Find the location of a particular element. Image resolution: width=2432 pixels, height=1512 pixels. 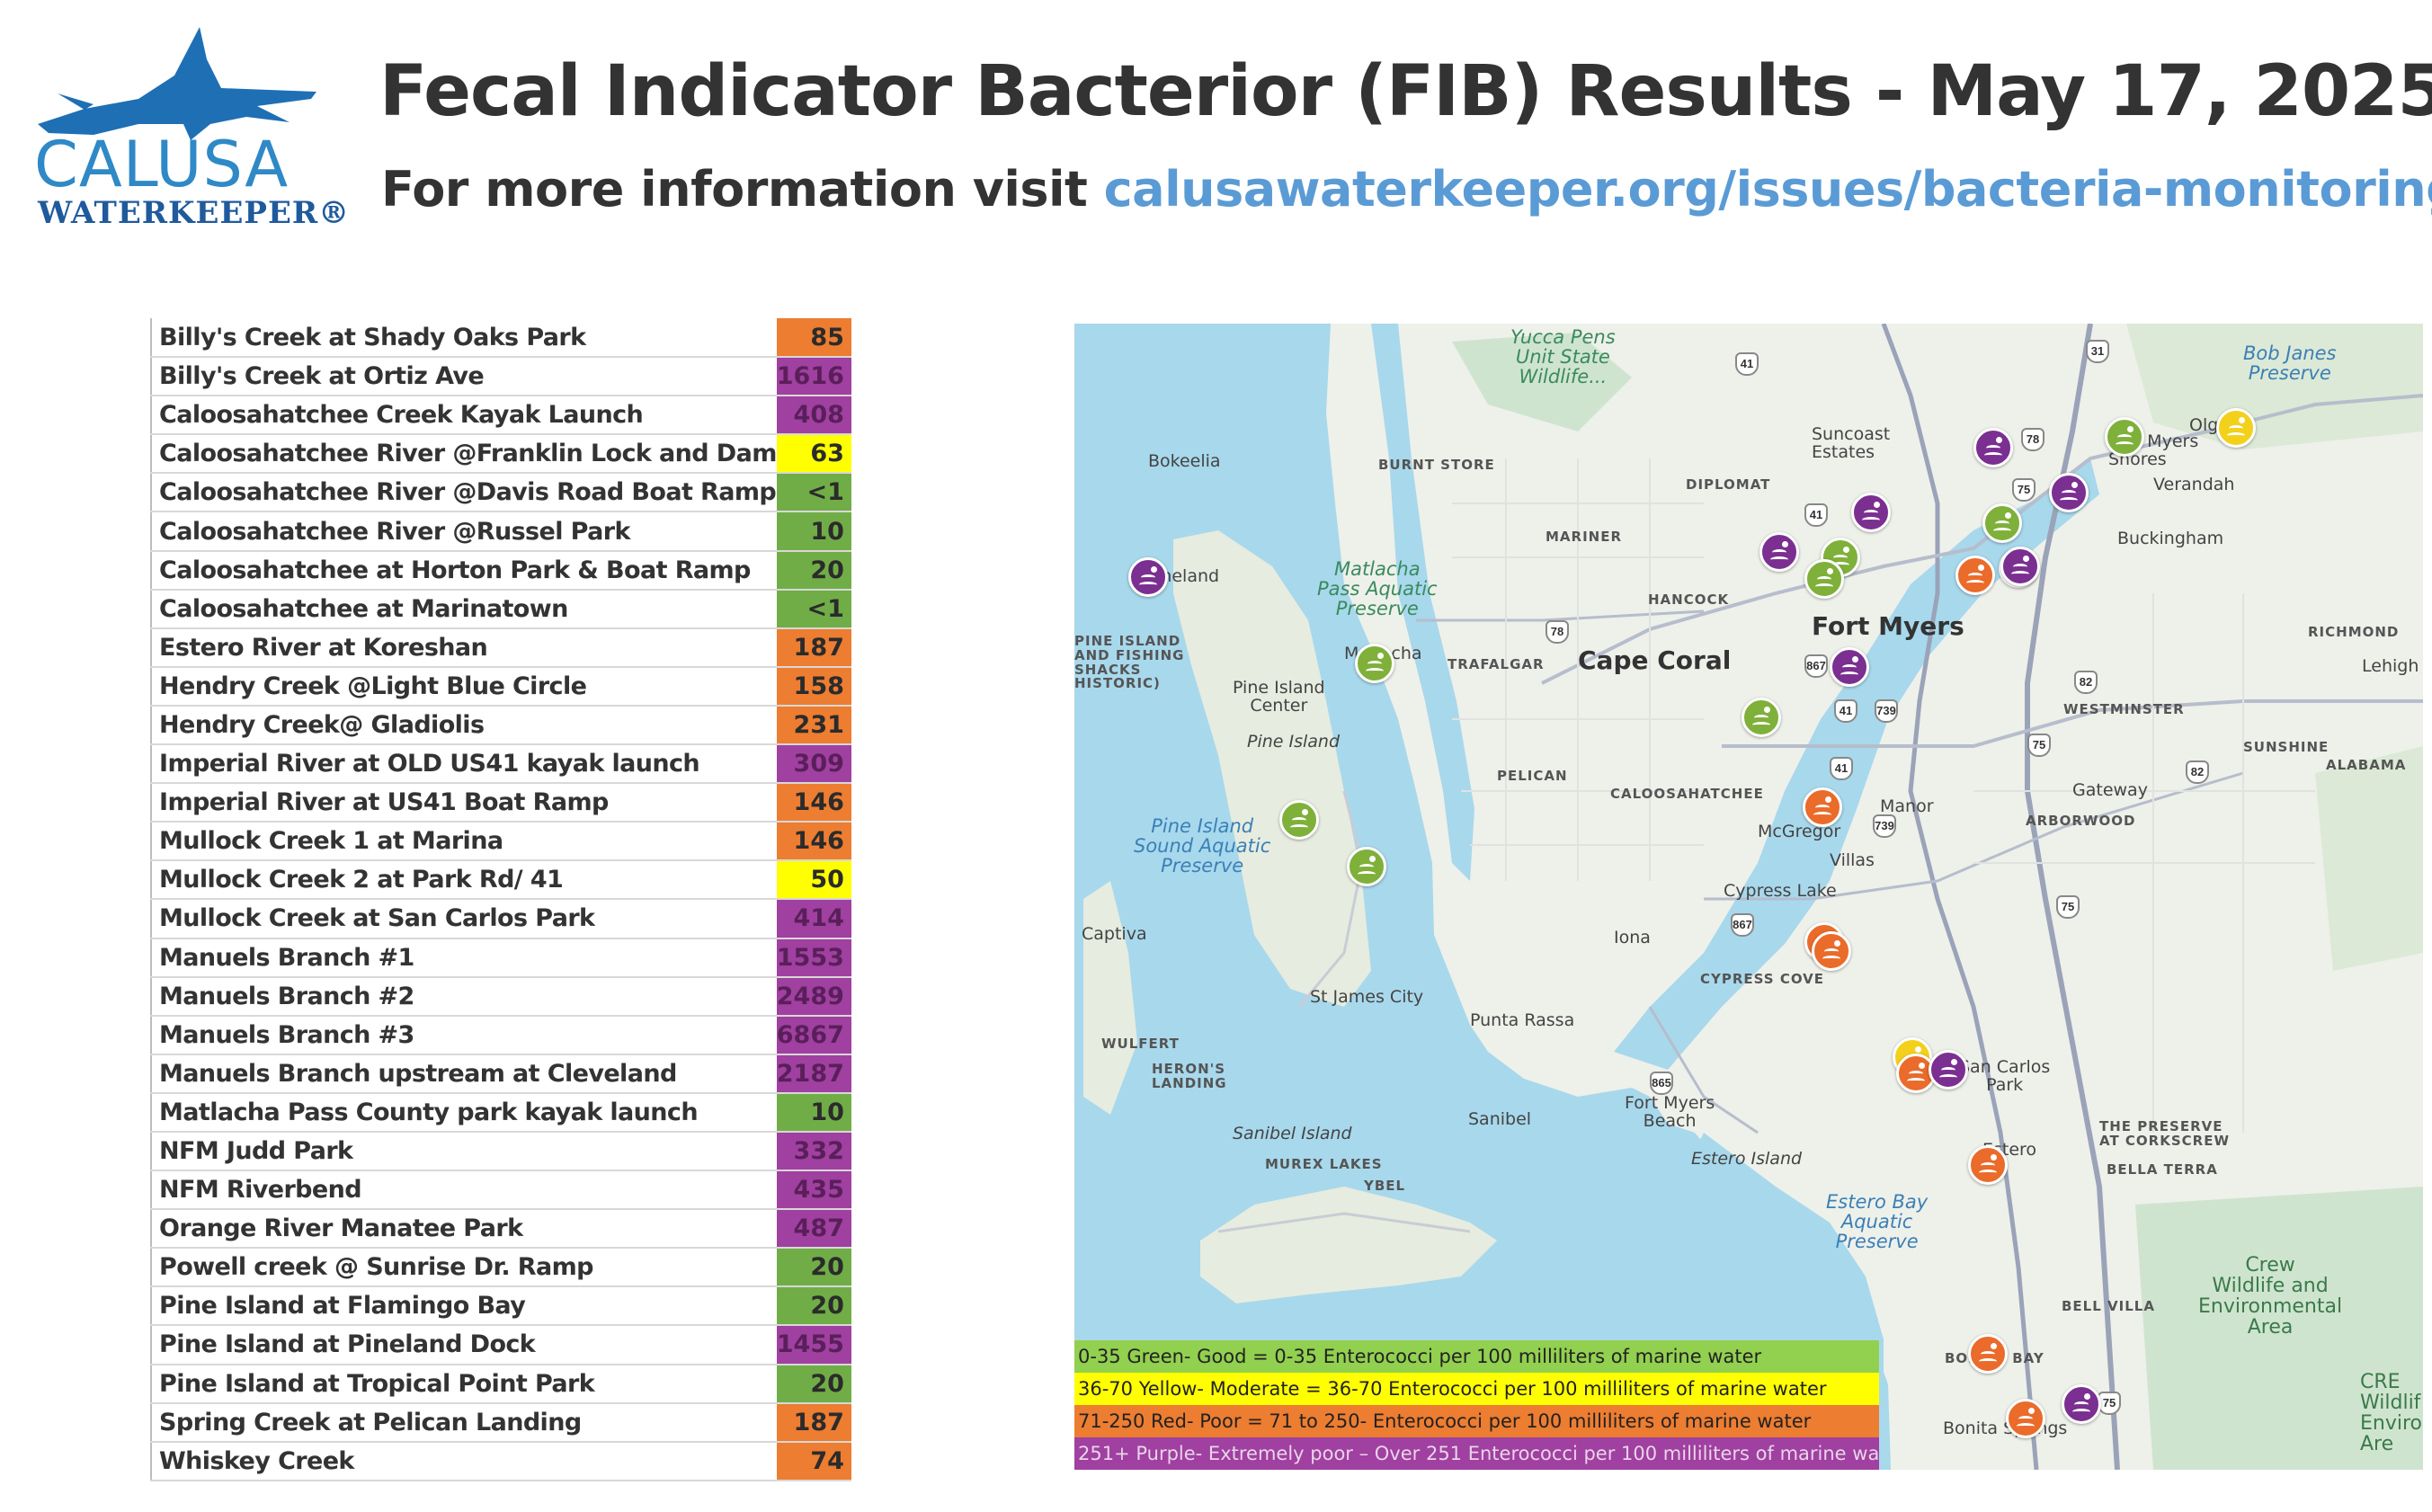

map-label-the-preserve: THE PRESERVE AT CORKSCREW is located at coordinates (2164, 1133).